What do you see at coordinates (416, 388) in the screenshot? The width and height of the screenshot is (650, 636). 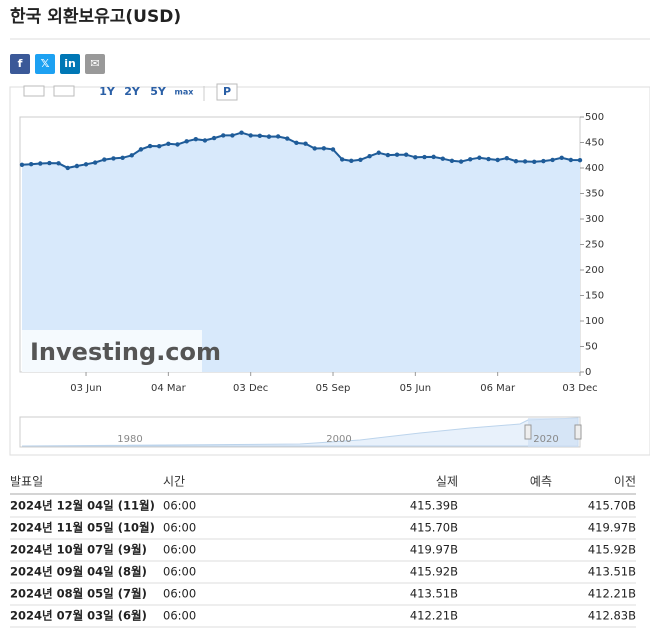 I see `x-tick-label: 05 Jun` at bounding box center [416, 388].